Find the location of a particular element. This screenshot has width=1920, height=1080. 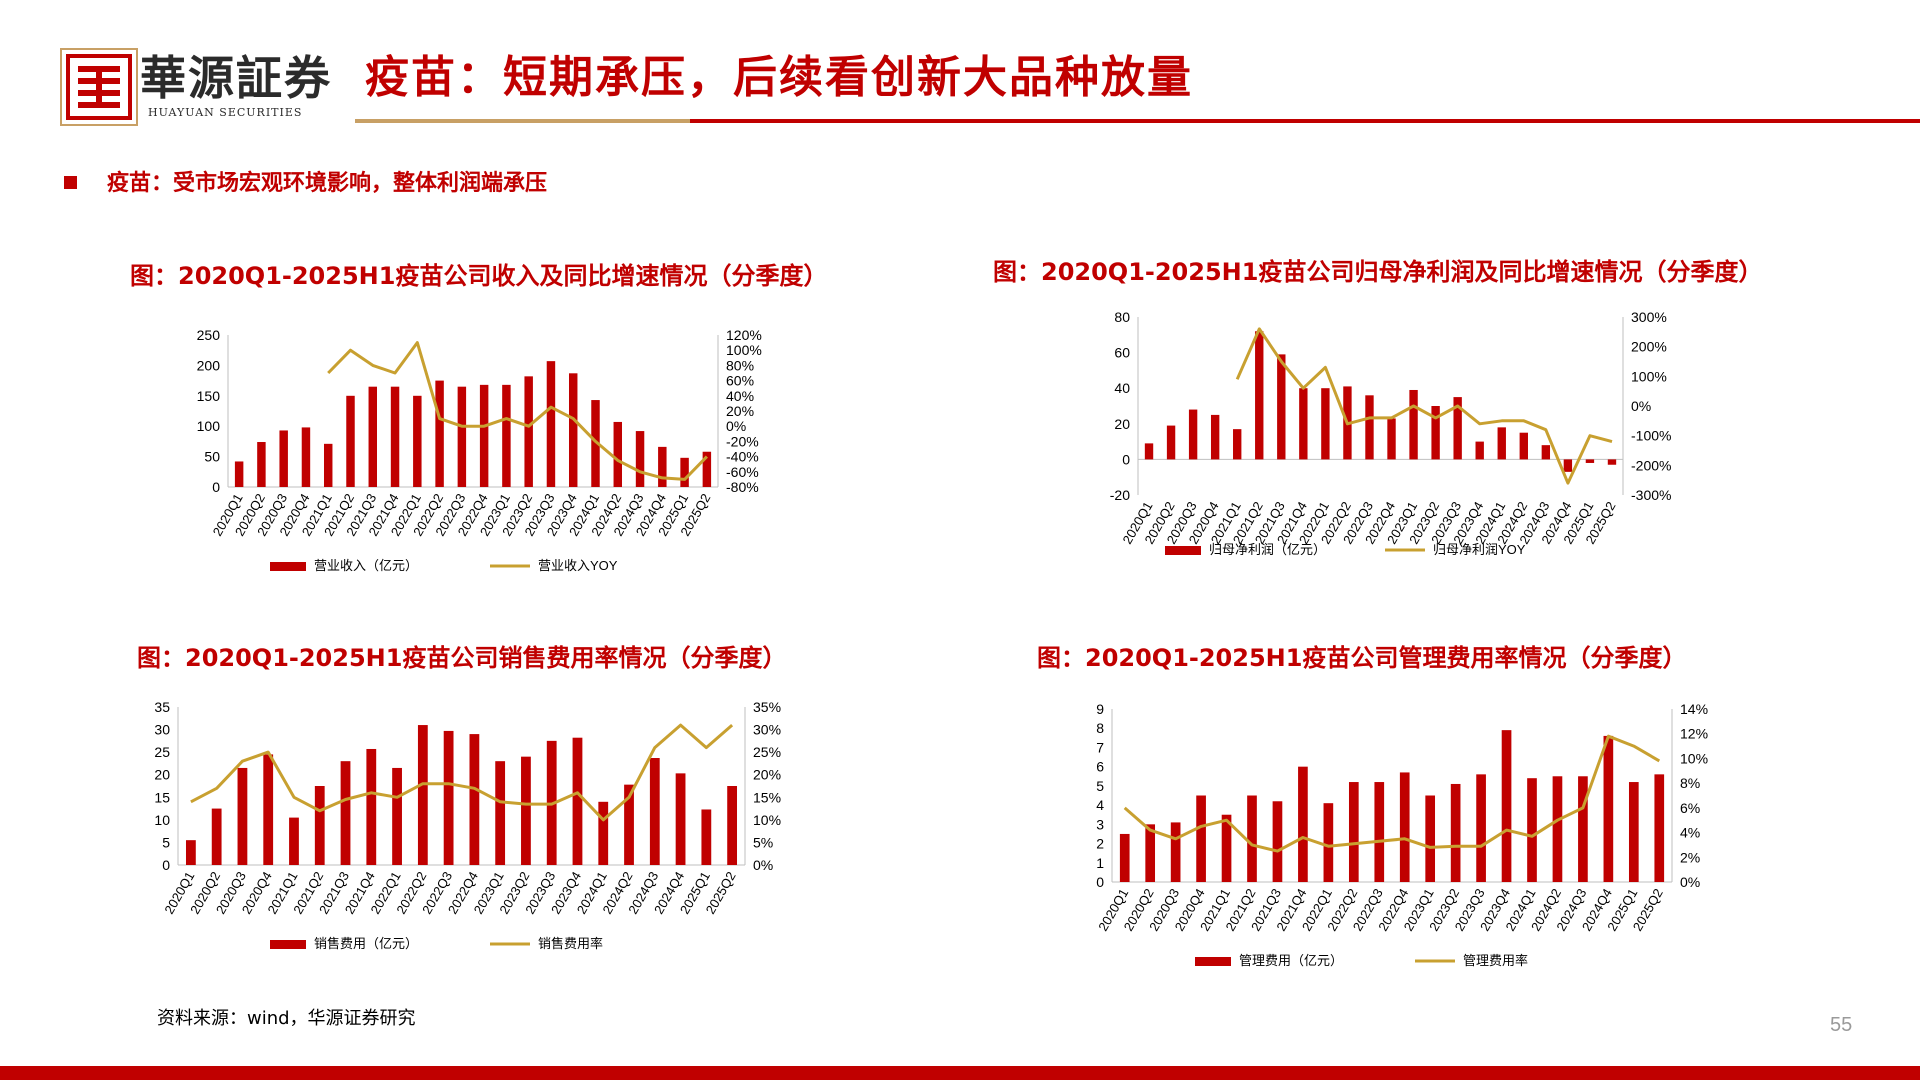

page-number: 55 is located at coordinates (1841, 1025).